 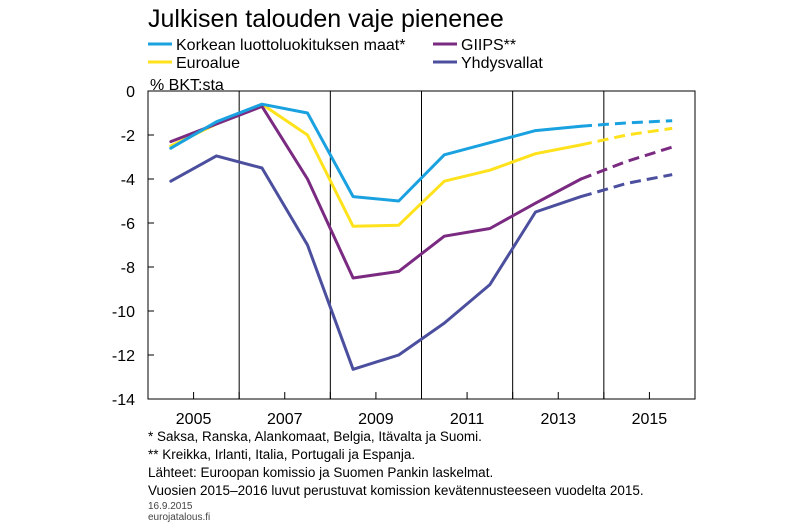 What do you see at coordinates (179, 517) in the screenshot?
I see `source-site: eurojatalous.fi` at bounding box center [179, 517].